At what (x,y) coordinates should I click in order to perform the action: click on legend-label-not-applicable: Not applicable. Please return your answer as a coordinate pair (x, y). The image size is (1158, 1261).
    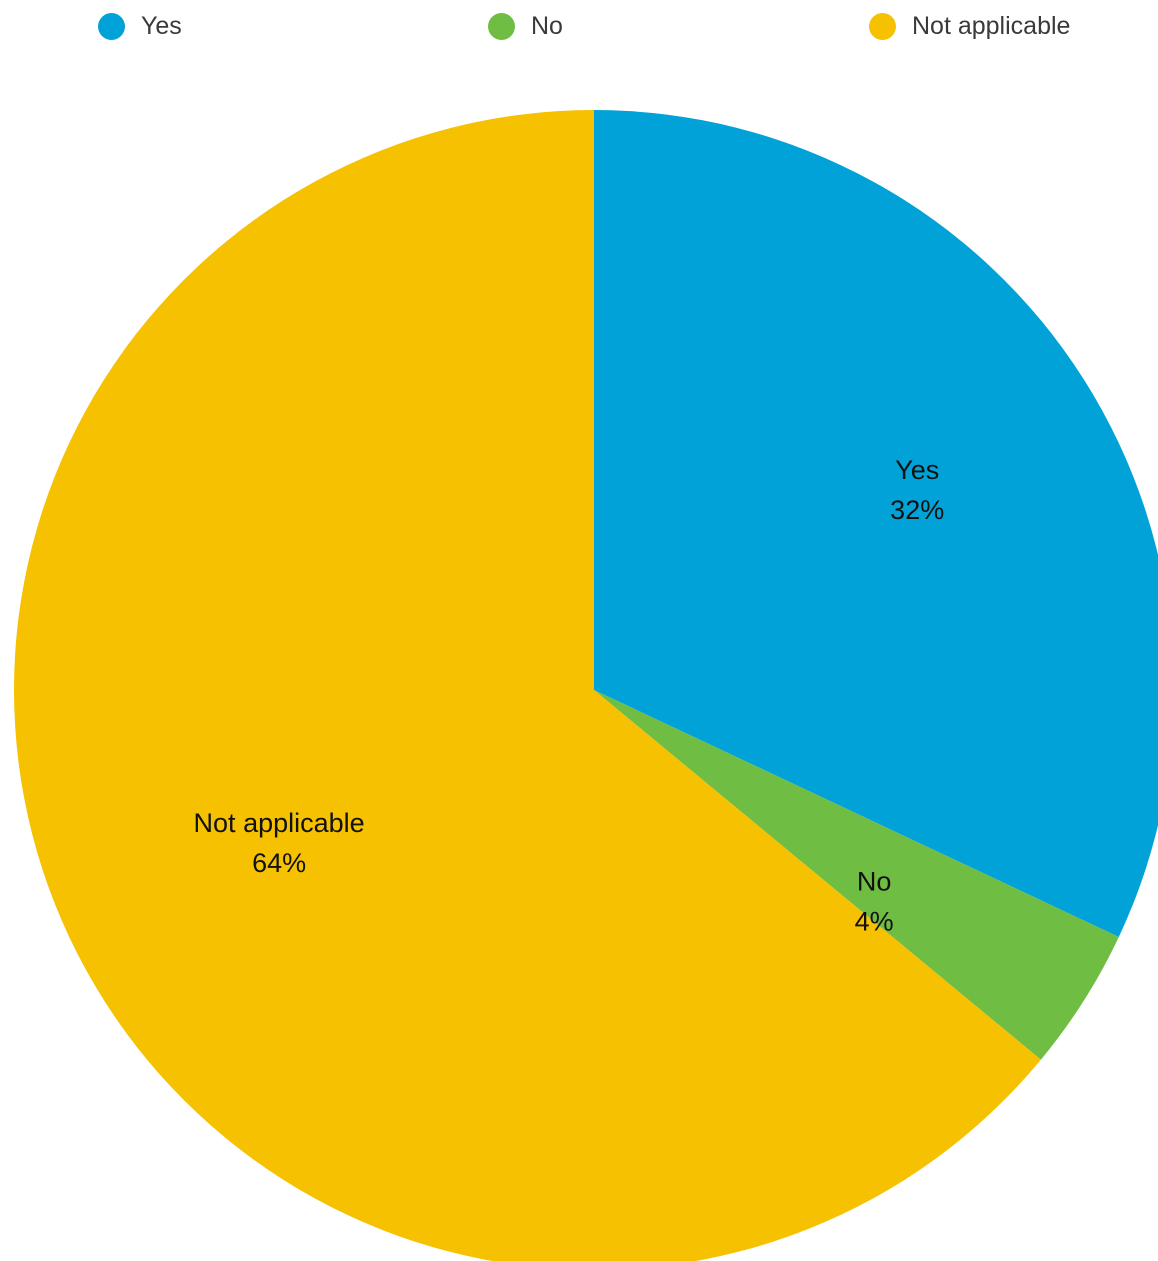
    Looking at the image, I should click on (991, 25).